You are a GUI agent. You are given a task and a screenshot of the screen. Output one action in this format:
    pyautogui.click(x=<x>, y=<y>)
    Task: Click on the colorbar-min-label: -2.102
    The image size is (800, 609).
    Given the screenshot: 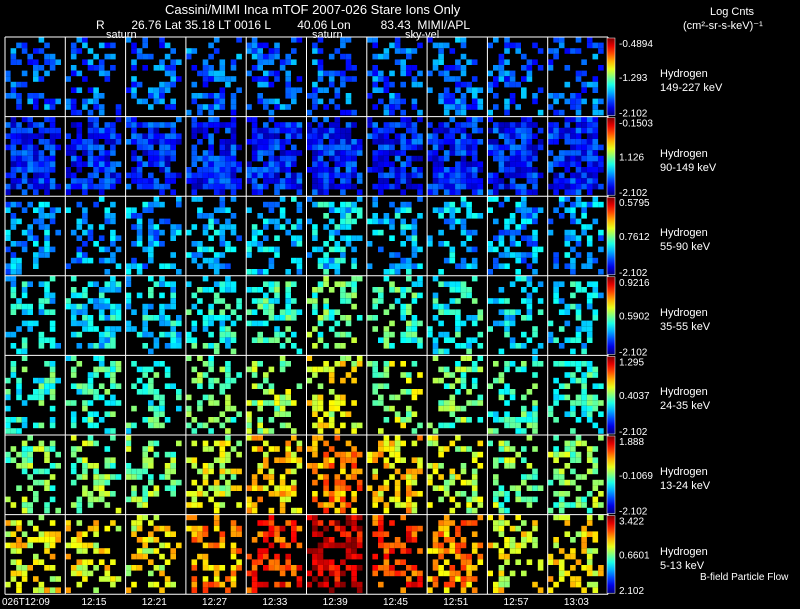 What is the action you would take?
    pyautogui.click(x=633, y=114)
    